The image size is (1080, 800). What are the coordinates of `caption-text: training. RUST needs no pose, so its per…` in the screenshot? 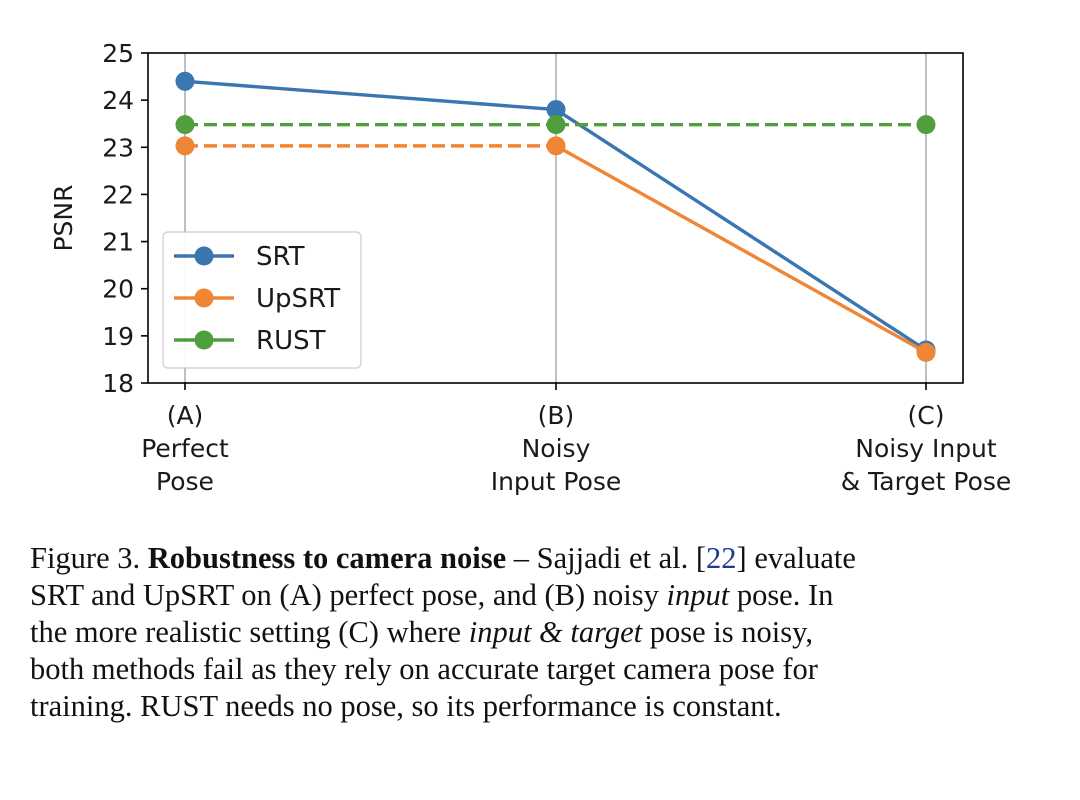 It's located at (406, 706).